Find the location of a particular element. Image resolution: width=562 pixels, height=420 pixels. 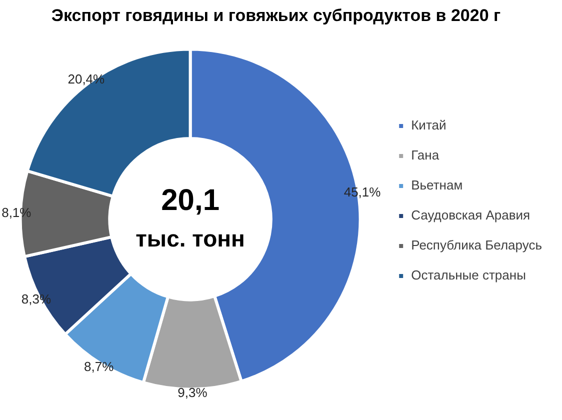

data-label: 9,3% is located at coordinates (193, 392).